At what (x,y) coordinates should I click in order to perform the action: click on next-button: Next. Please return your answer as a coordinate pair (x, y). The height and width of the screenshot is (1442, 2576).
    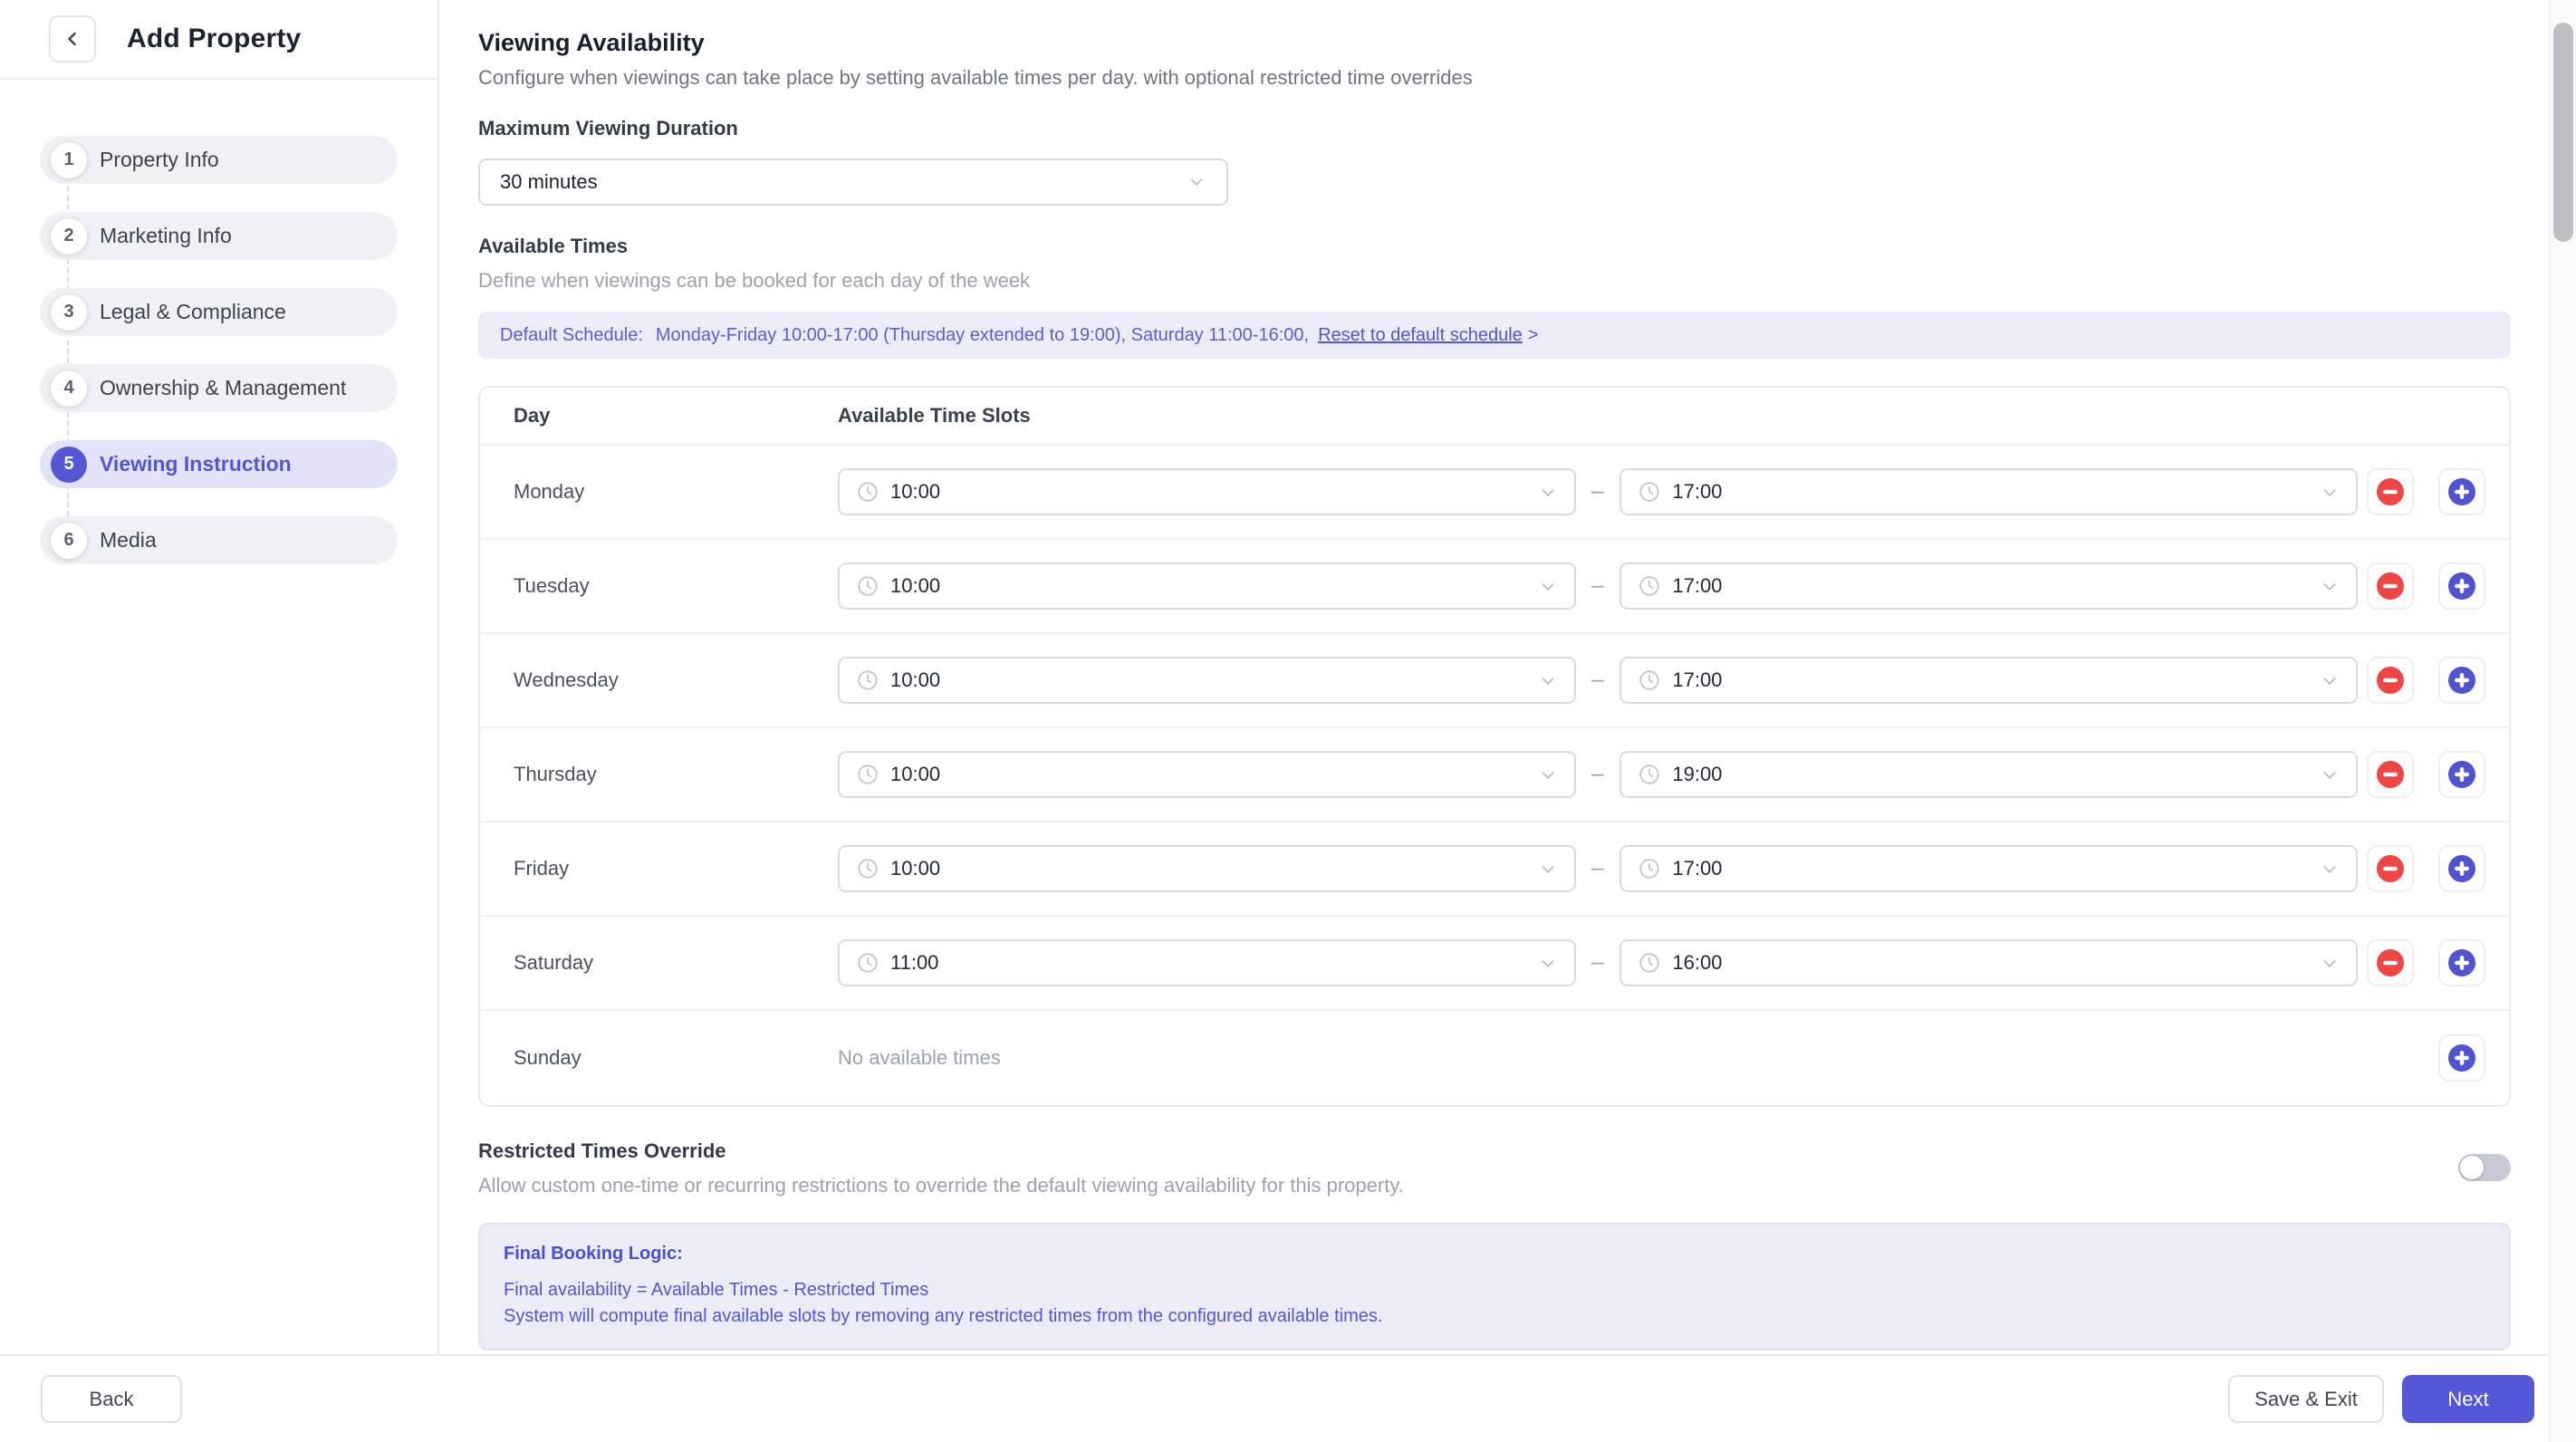
    Looking at the image, I should click on (2468, 1399).